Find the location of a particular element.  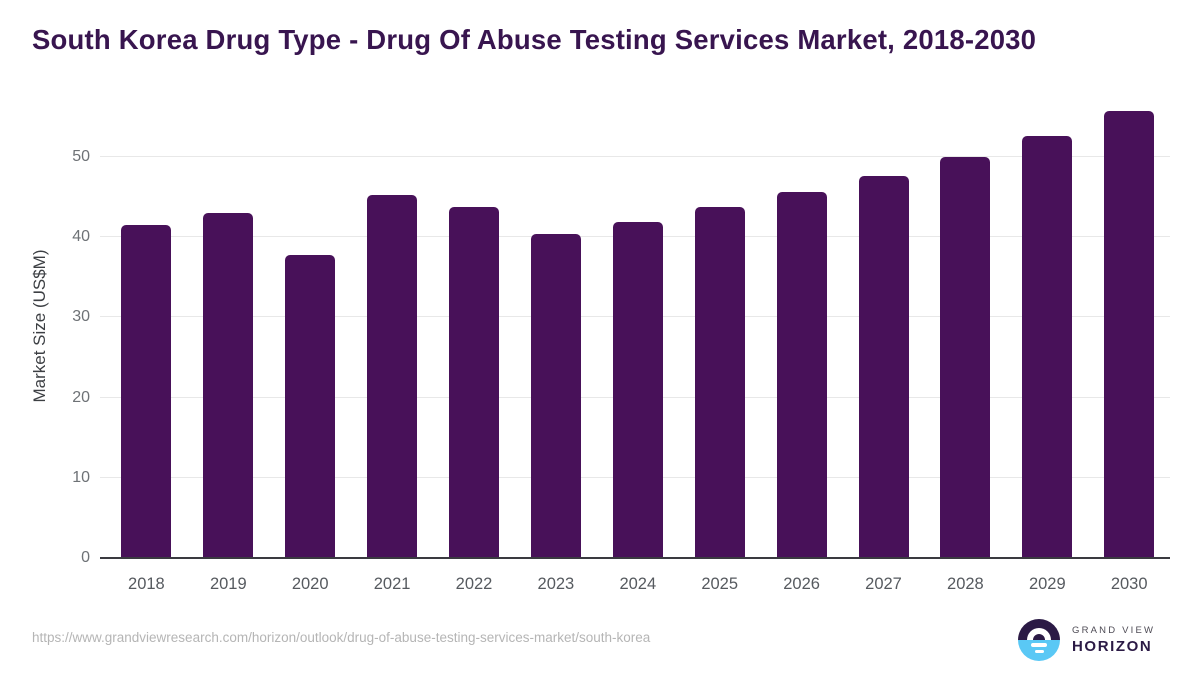

y-tick-label: 30 is located at coordinates (81, 317).